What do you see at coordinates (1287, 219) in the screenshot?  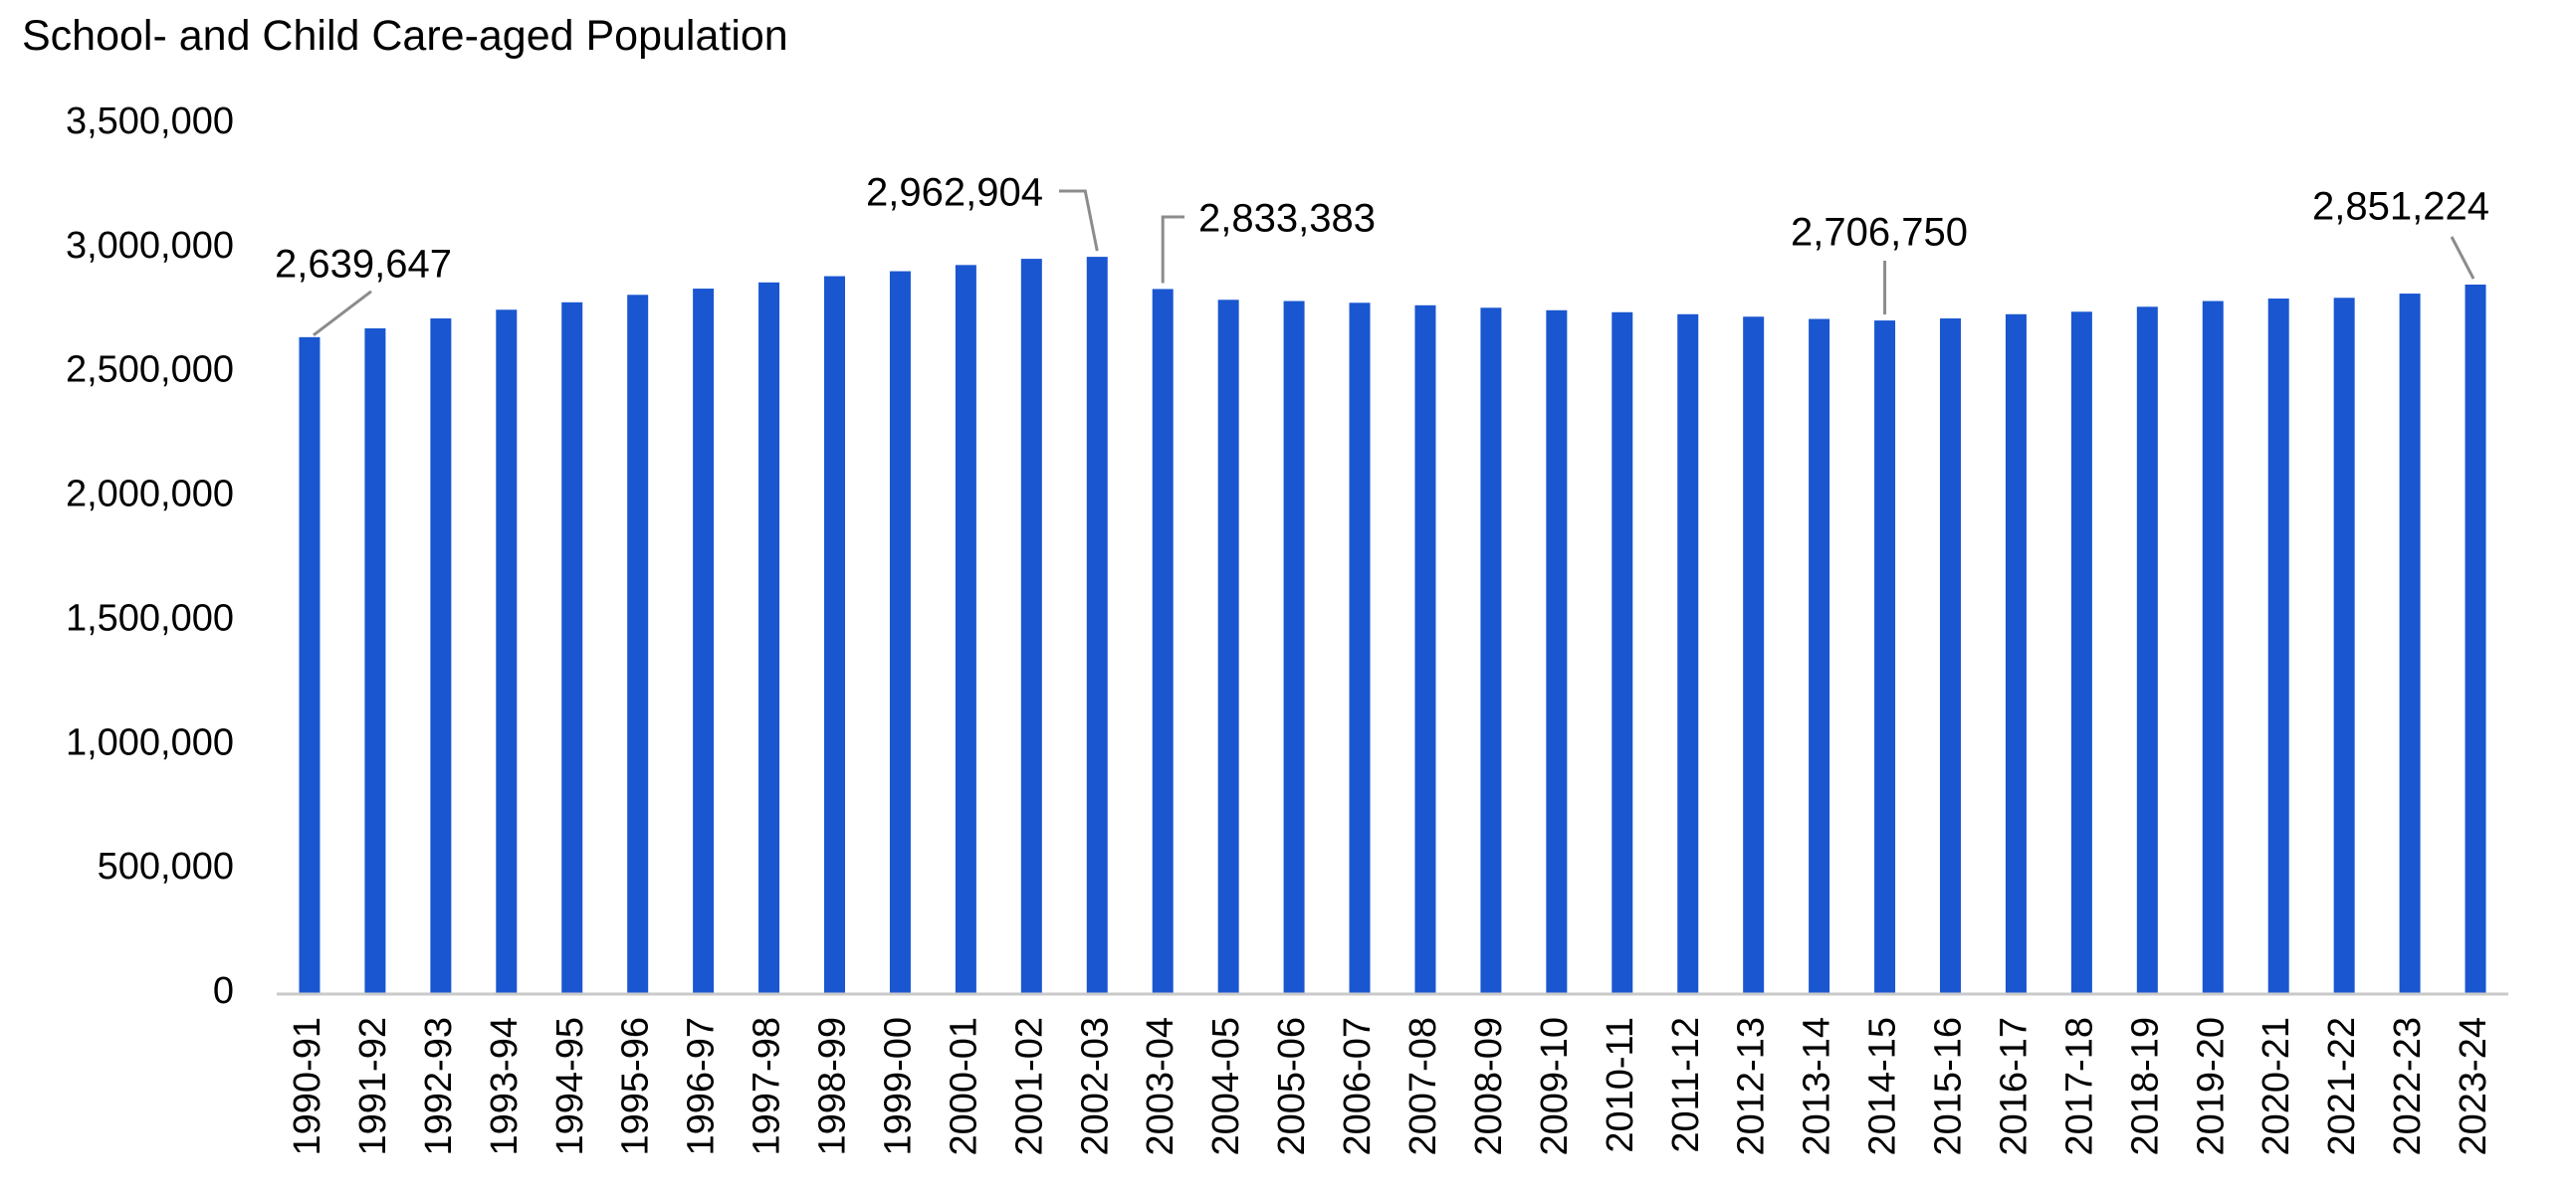 I see `data-label-2003-04: 2,833,383` at bounding box center [1287, 219].